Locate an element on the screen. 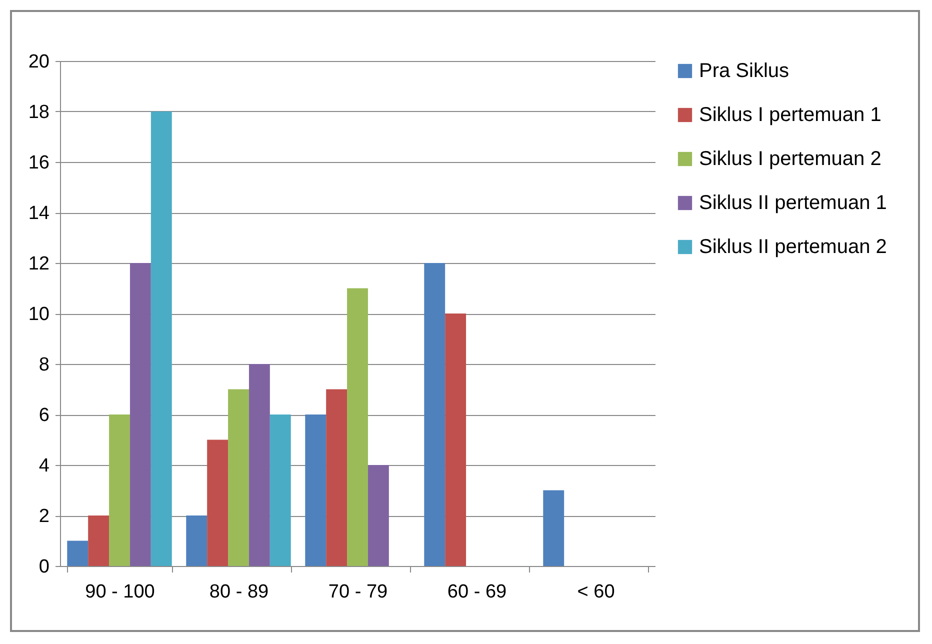 The height and width of the screenshot is (644, 932). y-tick-label: 2 is located at coordinates (44, 516).